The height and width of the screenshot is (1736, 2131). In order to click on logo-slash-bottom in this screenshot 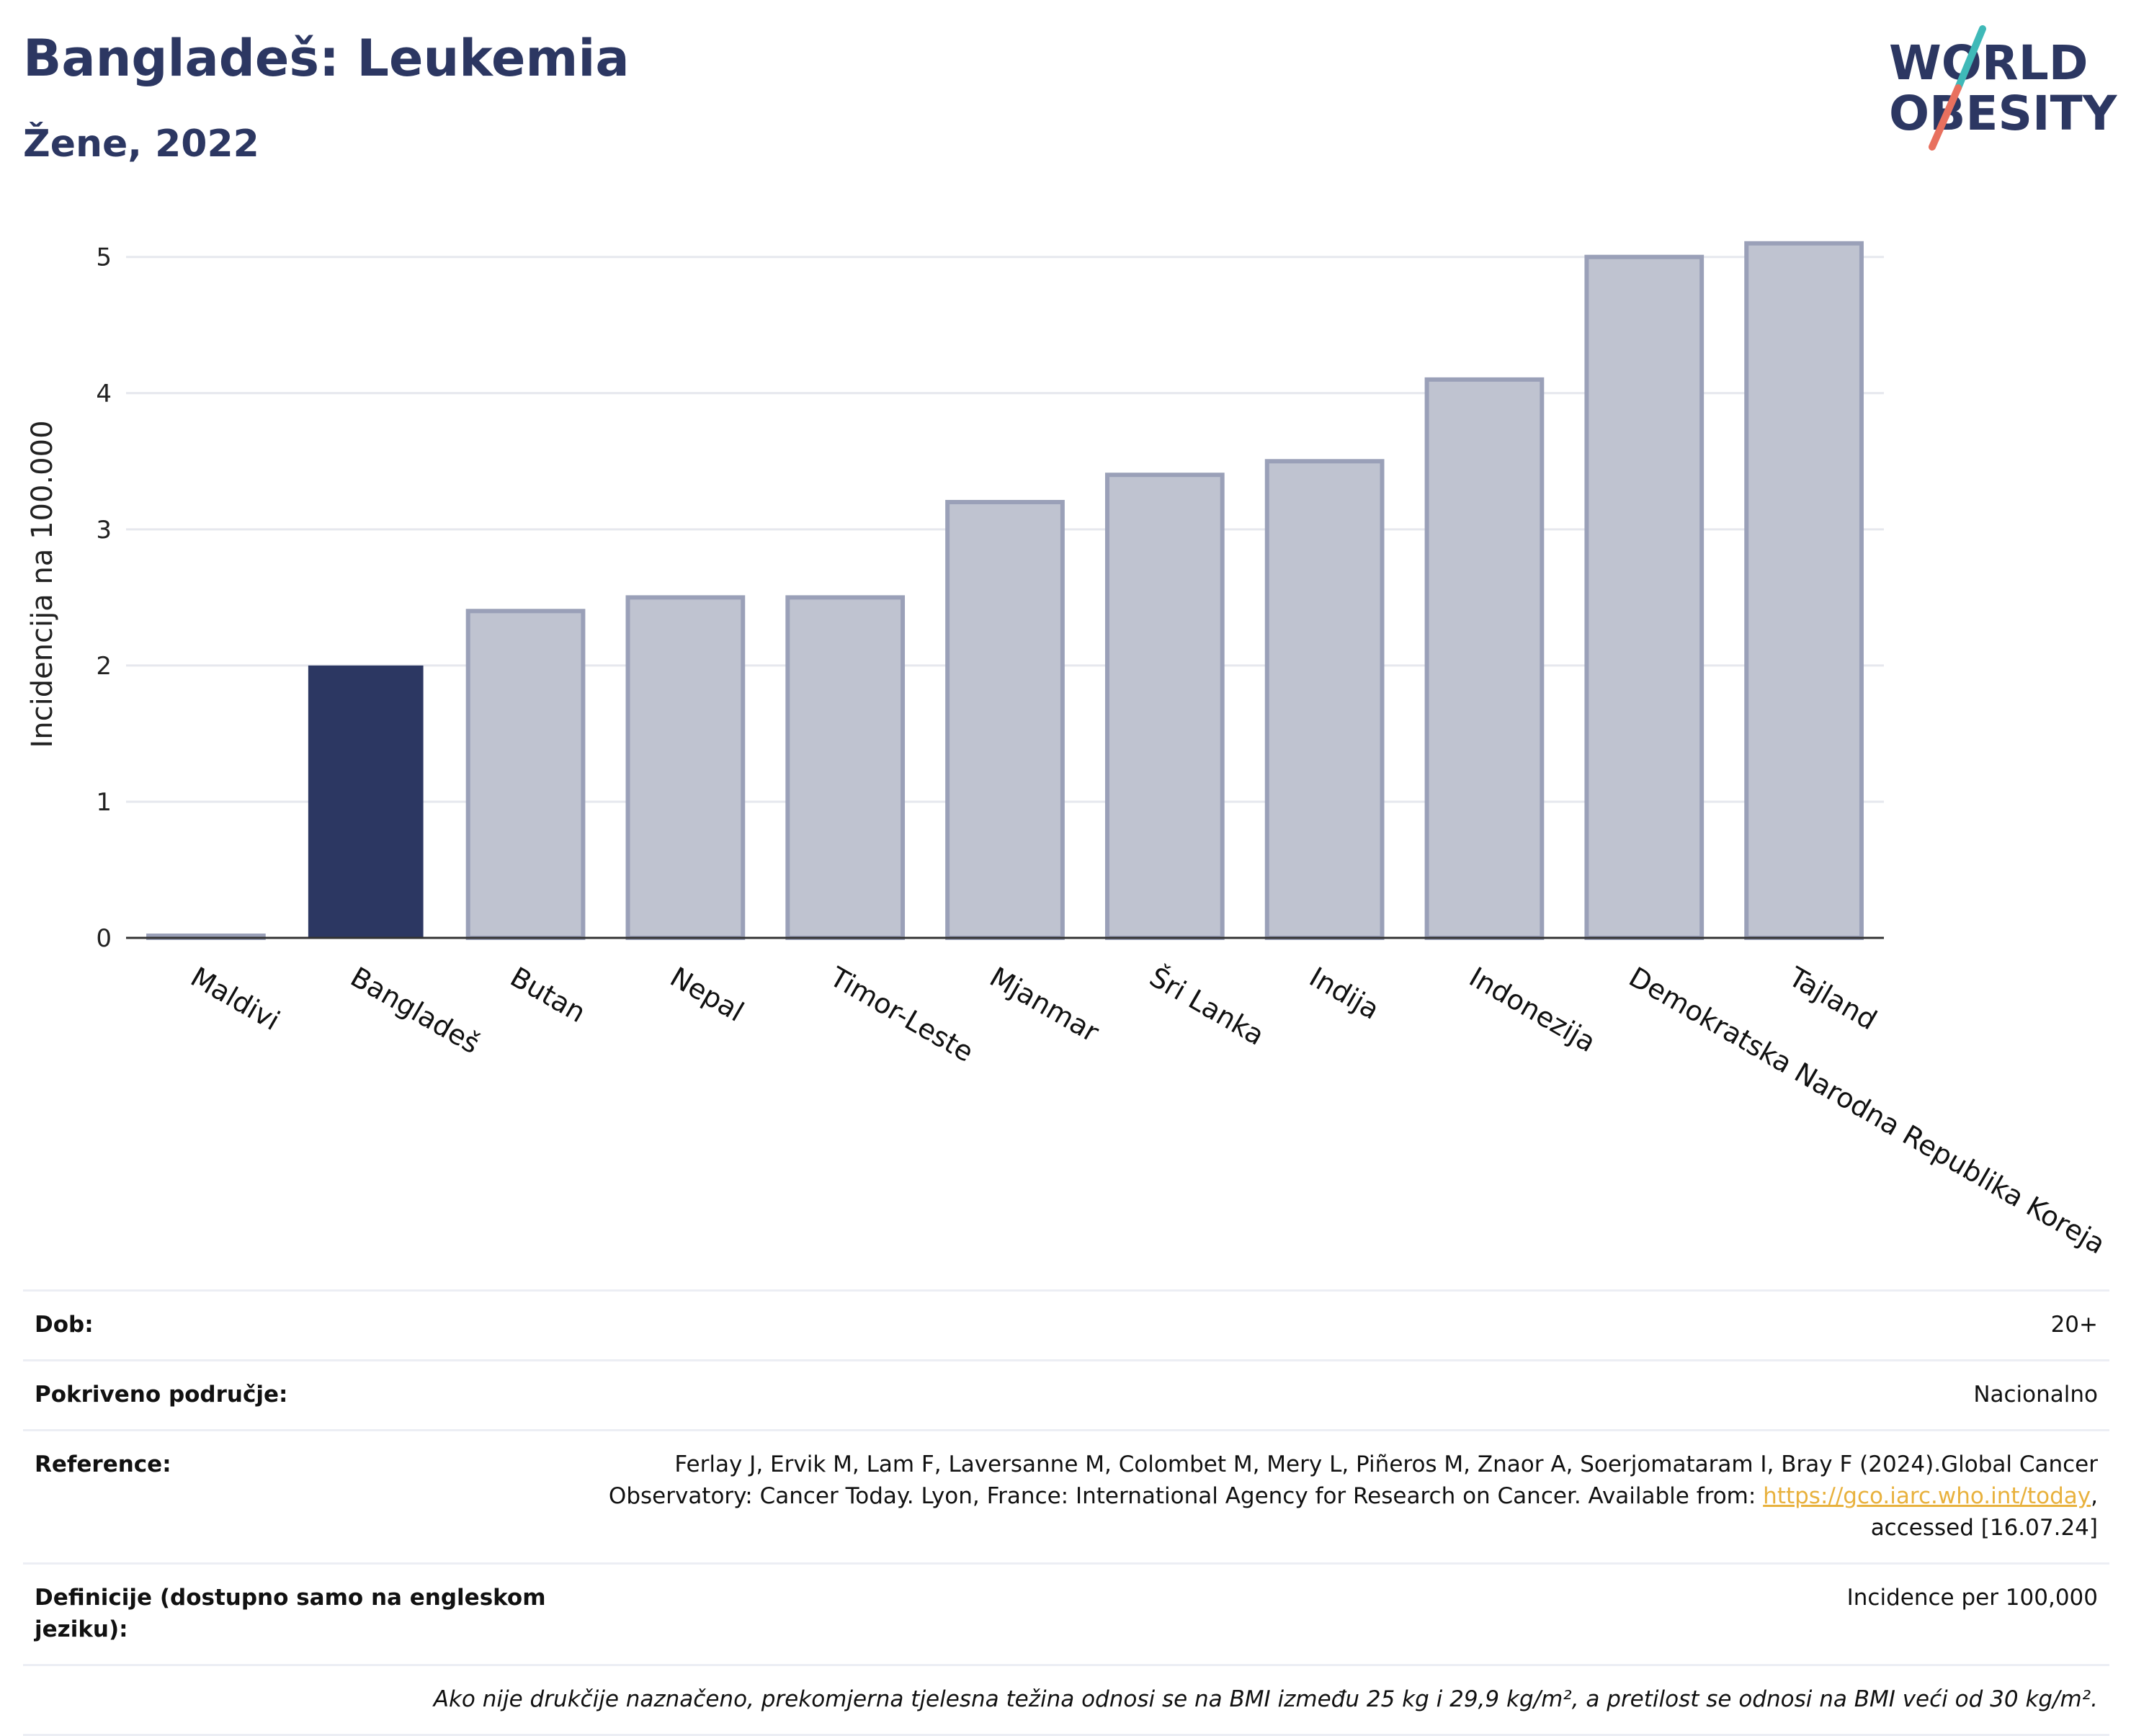, I will do `click(1946, 118)`.